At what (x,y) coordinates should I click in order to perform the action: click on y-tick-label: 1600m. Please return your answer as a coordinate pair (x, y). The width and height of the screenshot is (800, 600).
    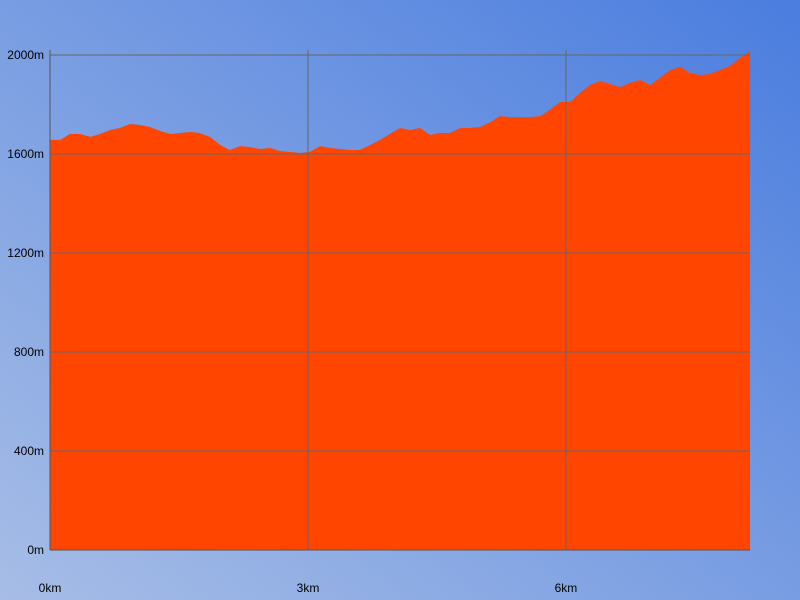
    Looking at the image, I should click on (25, 154).